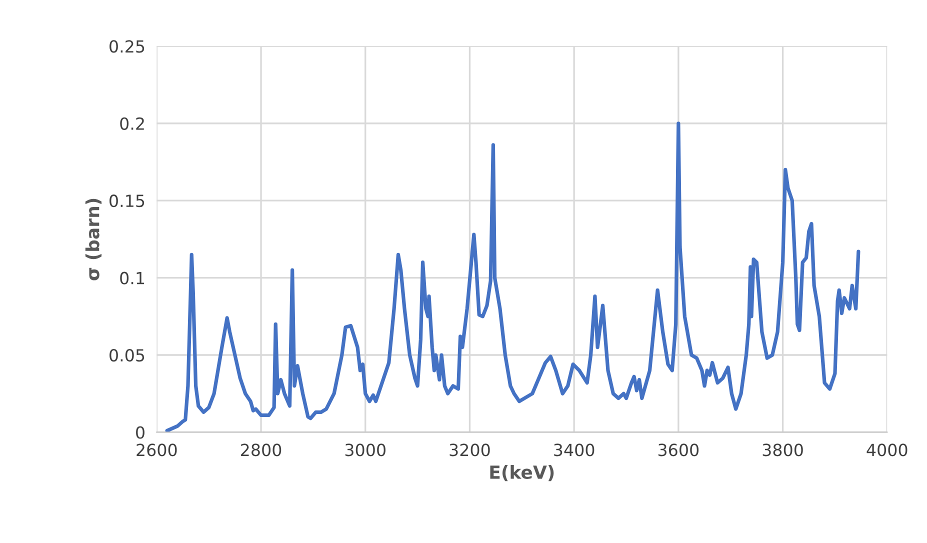 This screenshot has width=927, height=543. I want to click on x-axis-title: E(keV), so click(522, 473).